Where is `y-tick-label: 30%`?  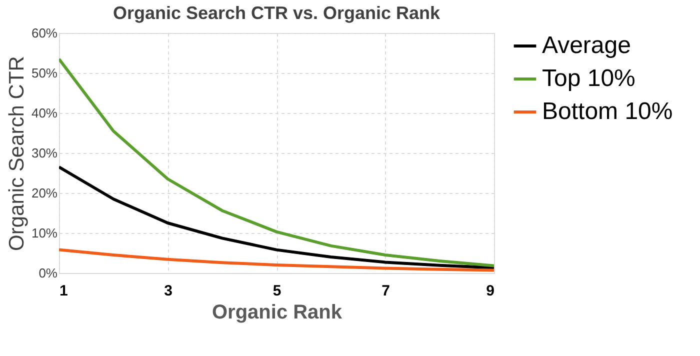
y-tick-label: 30% is located at coordinates (44, 153).